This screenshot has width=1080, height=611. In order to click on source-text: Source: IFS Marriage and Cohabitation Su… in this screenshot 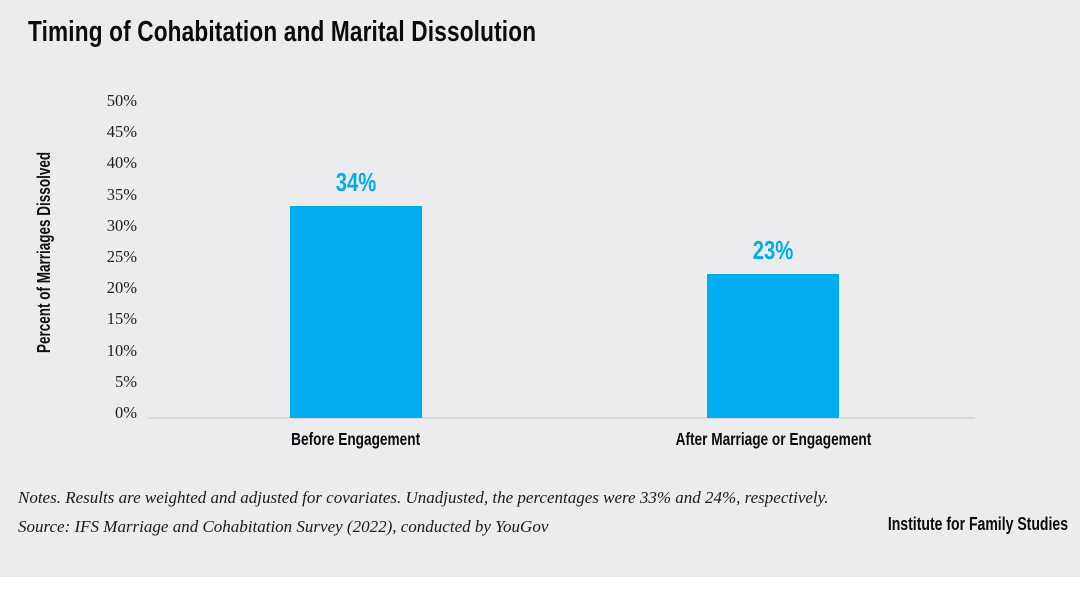, I will do `click(283, 526)`.